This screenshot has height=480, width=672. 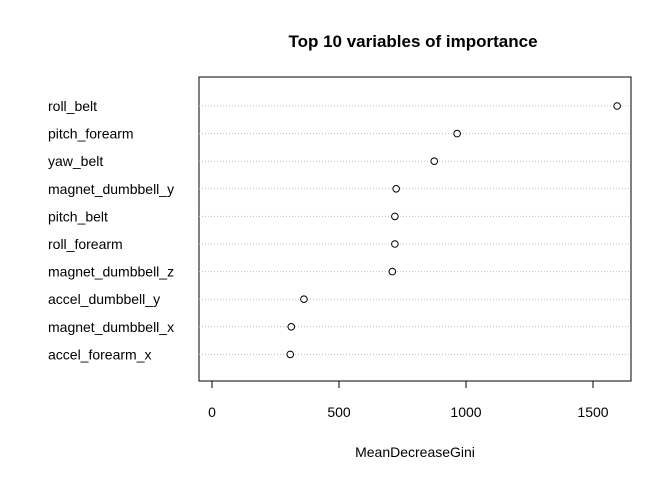 What do you see at coordinates (91, 134) in the screenshot?
I see `category-label: pitch_forearm` at bounding box center [91, 134].